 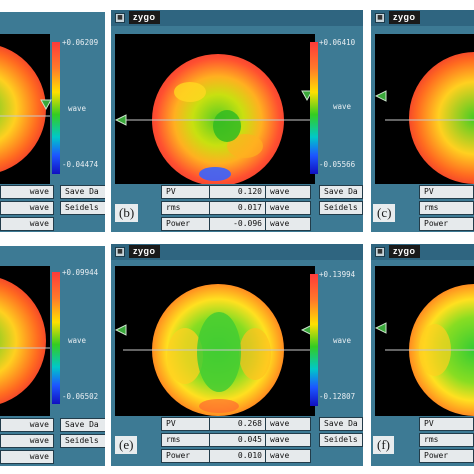 What do you see at coordinates (238, 424) in the screenshot?
I see `pv-value: 0.268` at bounding box center [238, 424].